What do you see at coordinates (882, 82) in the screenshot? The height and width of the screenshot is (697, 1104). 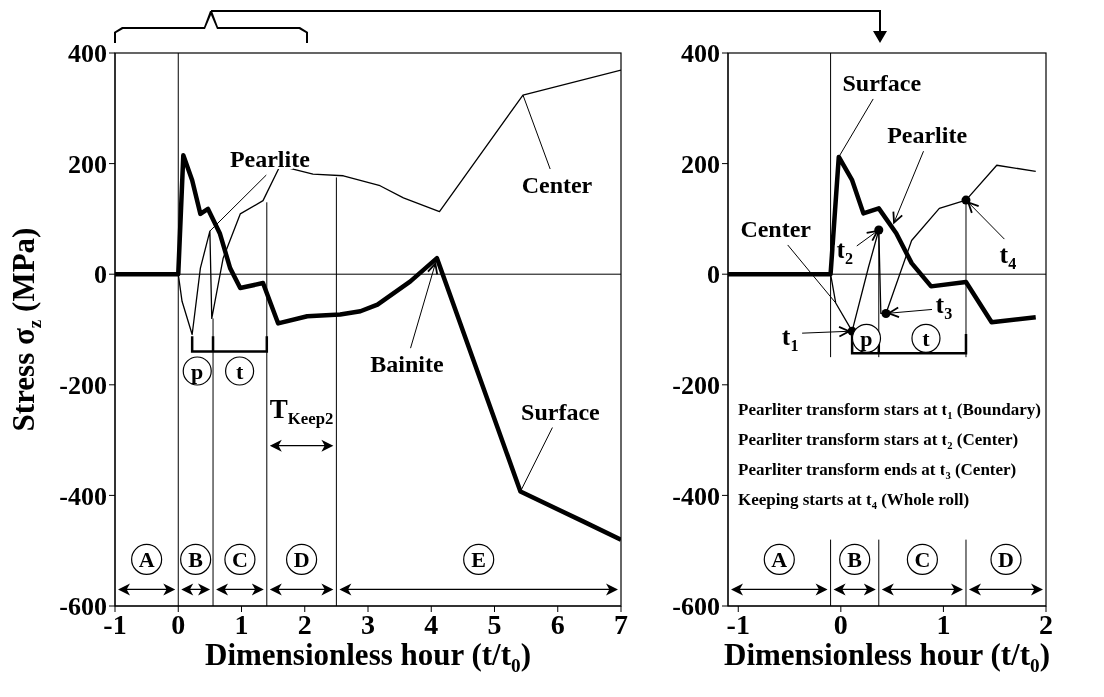 I see `text: Surface` at bounding box center [882, 82].